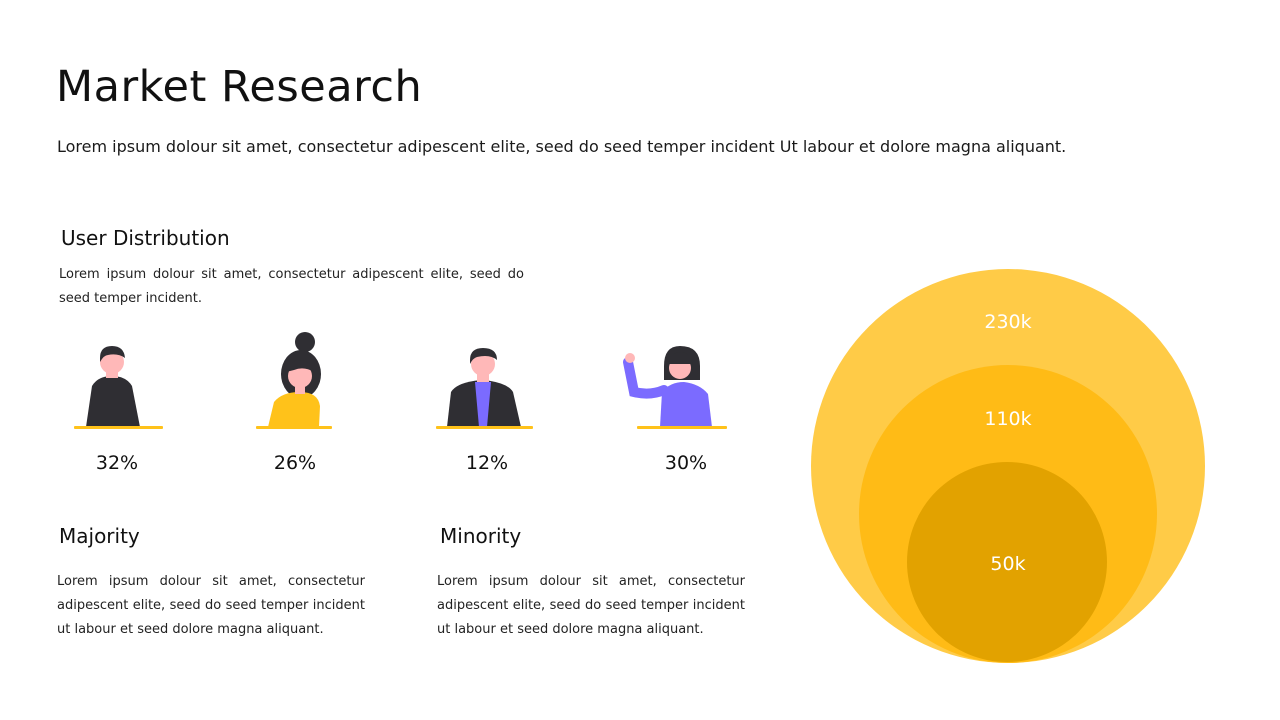  I want to click on bubble-inner, so click(1007, 562).